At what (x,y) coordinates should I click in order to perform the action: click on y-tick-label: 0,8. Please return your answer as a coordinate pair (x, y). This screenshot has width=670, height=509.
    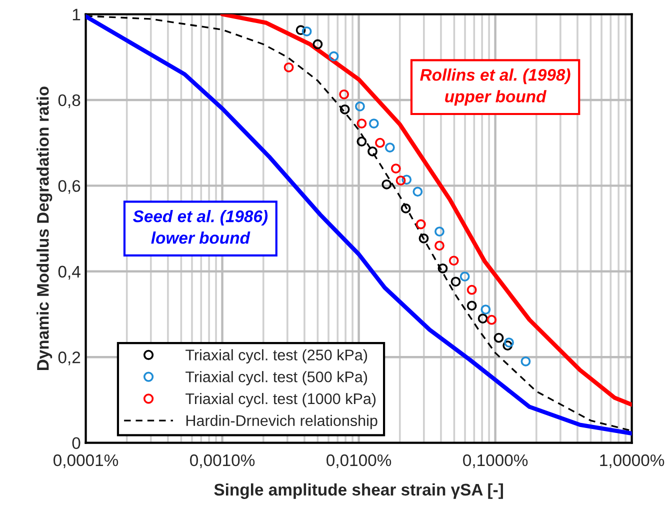
    Looking at the image, I should click on (69, 101).